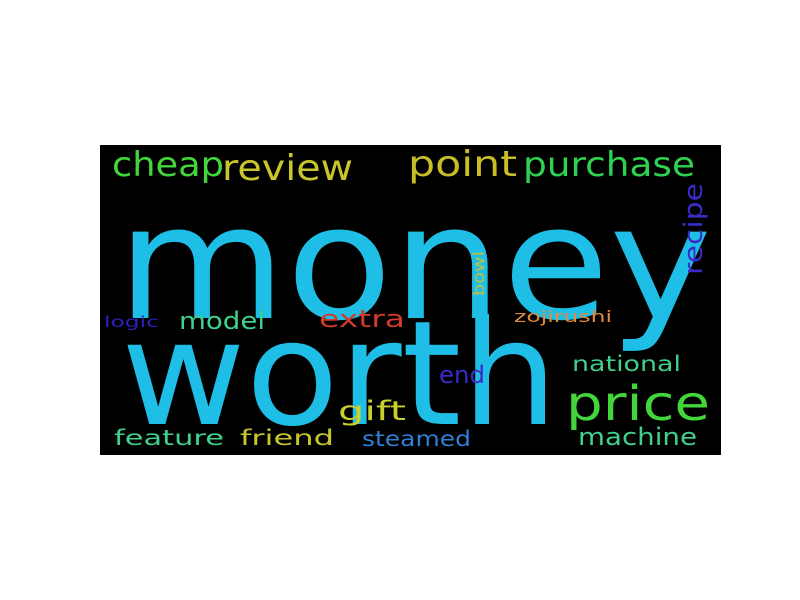  I want to click on word-bowl: bowl, so click(479, 273).